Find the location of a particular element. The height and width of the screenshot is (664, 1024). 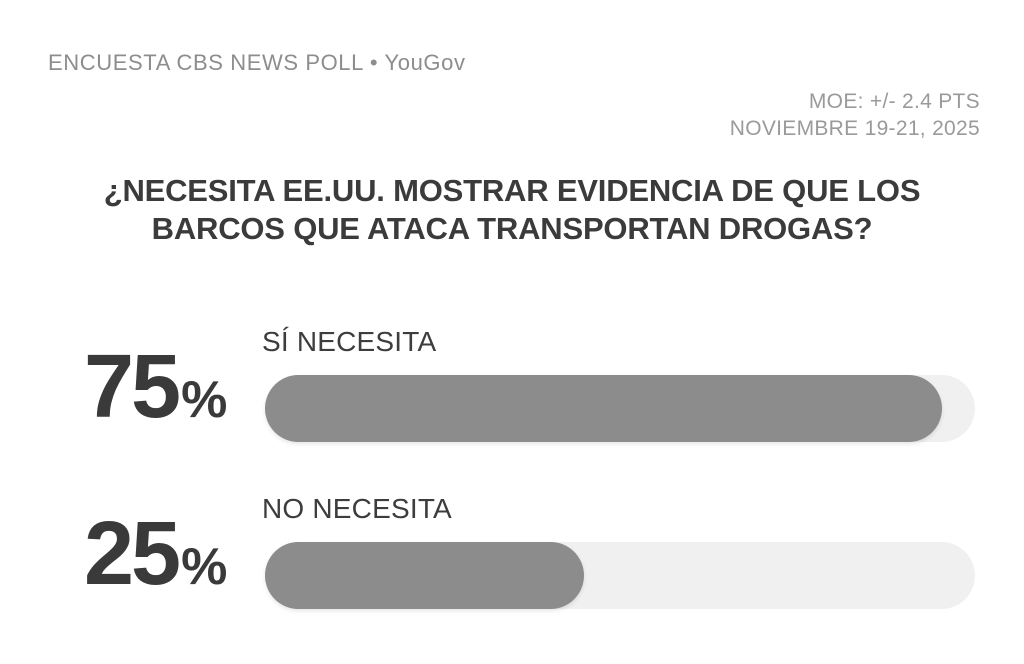

bar-label-no-necesita: NO NECESITA is located at coordinates (357, 508).